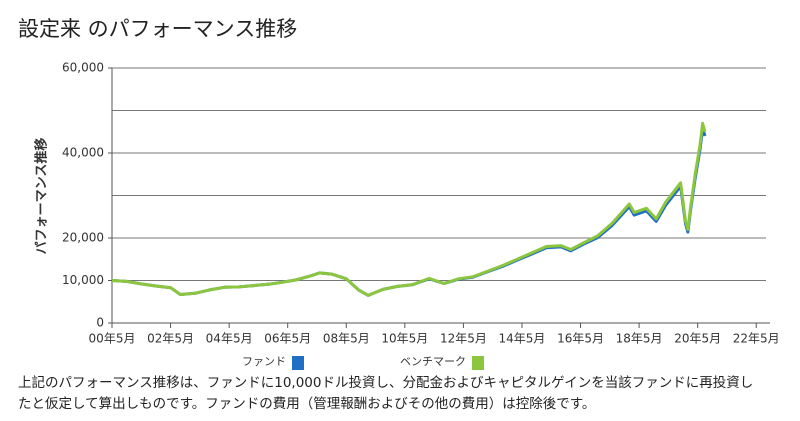 Image resolution: width=800 pixels, height=421 pixels. I want to click on x-tick-label: 02年5月, so click(170, 339).